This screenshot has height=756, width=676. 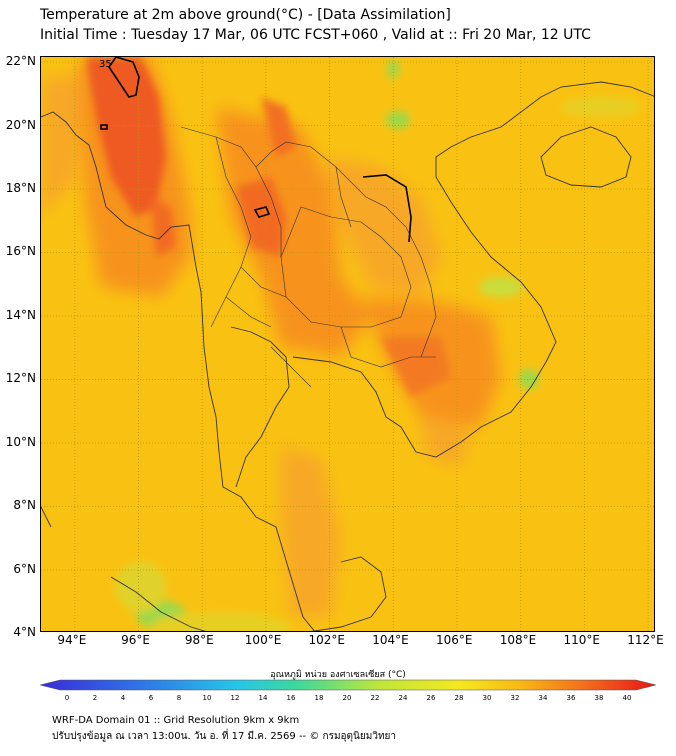 I want to click on lon-label: 106°E, so click(x=454, y=640).